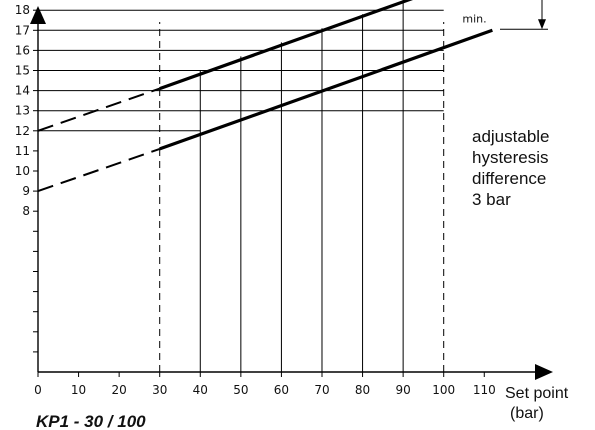 Image resolution: width=595 pixels, height=430 pixels. I want to click on x-axis-label: Set point, so click(537, 393).